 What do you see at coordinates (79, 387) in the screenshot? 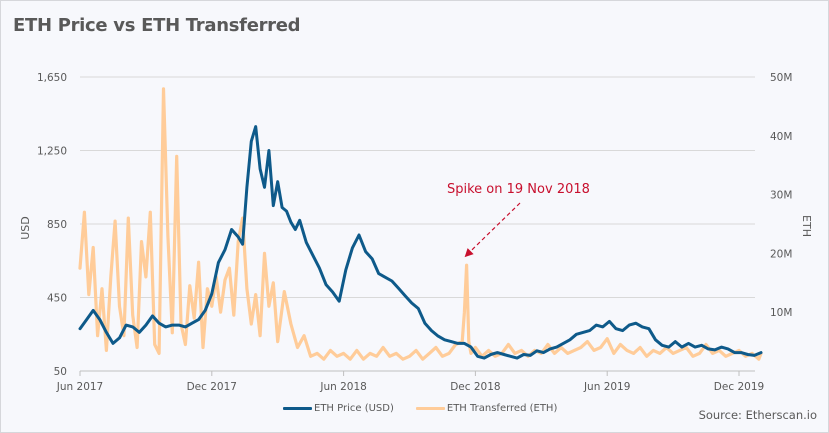
I see `x-tick-label: Jun 2017` at bounding box center [79, 387].